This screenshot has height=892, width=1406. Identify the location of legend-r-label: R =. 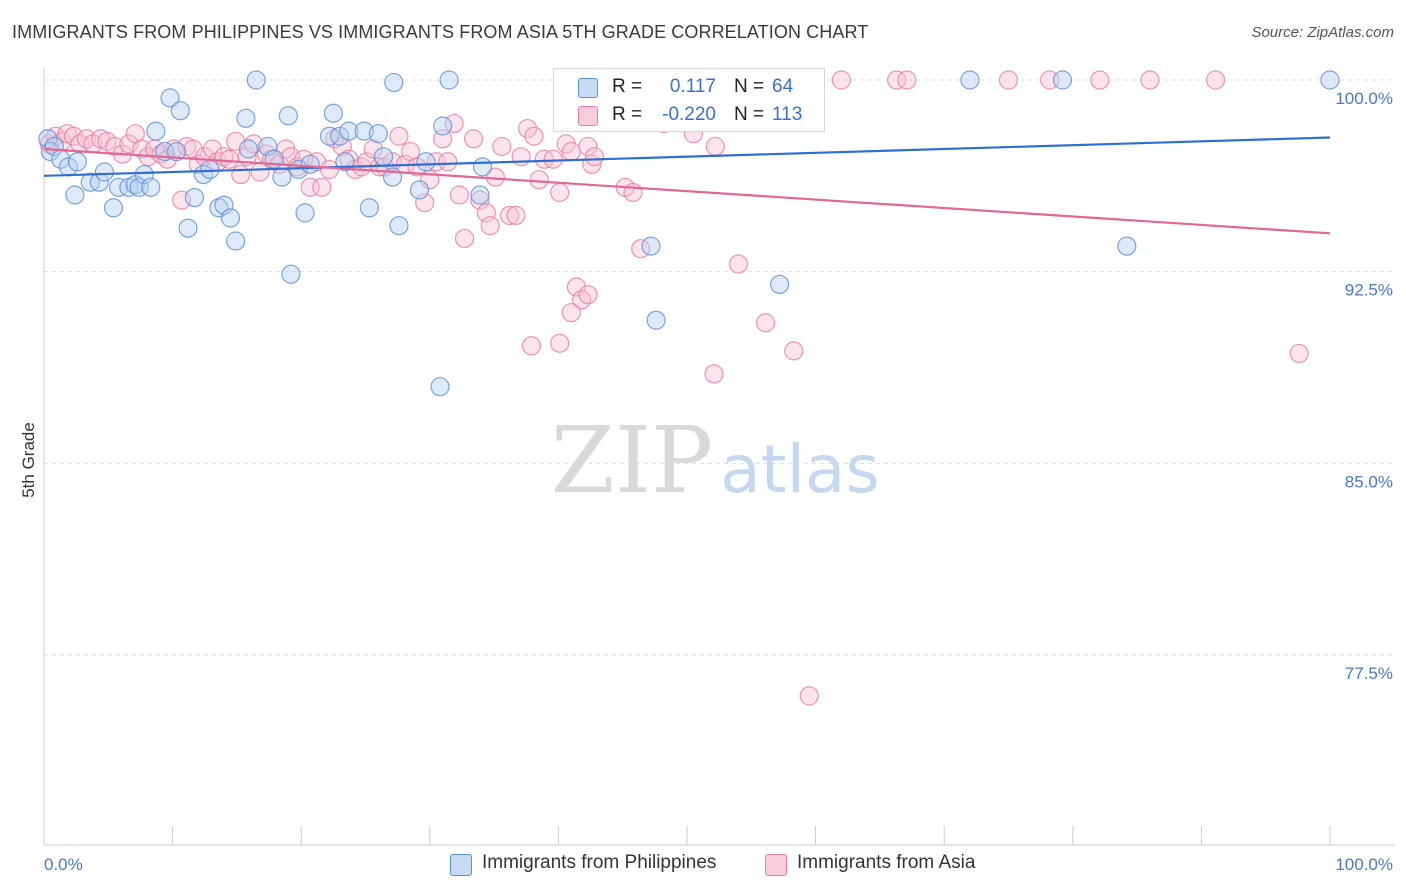
(627, 86).